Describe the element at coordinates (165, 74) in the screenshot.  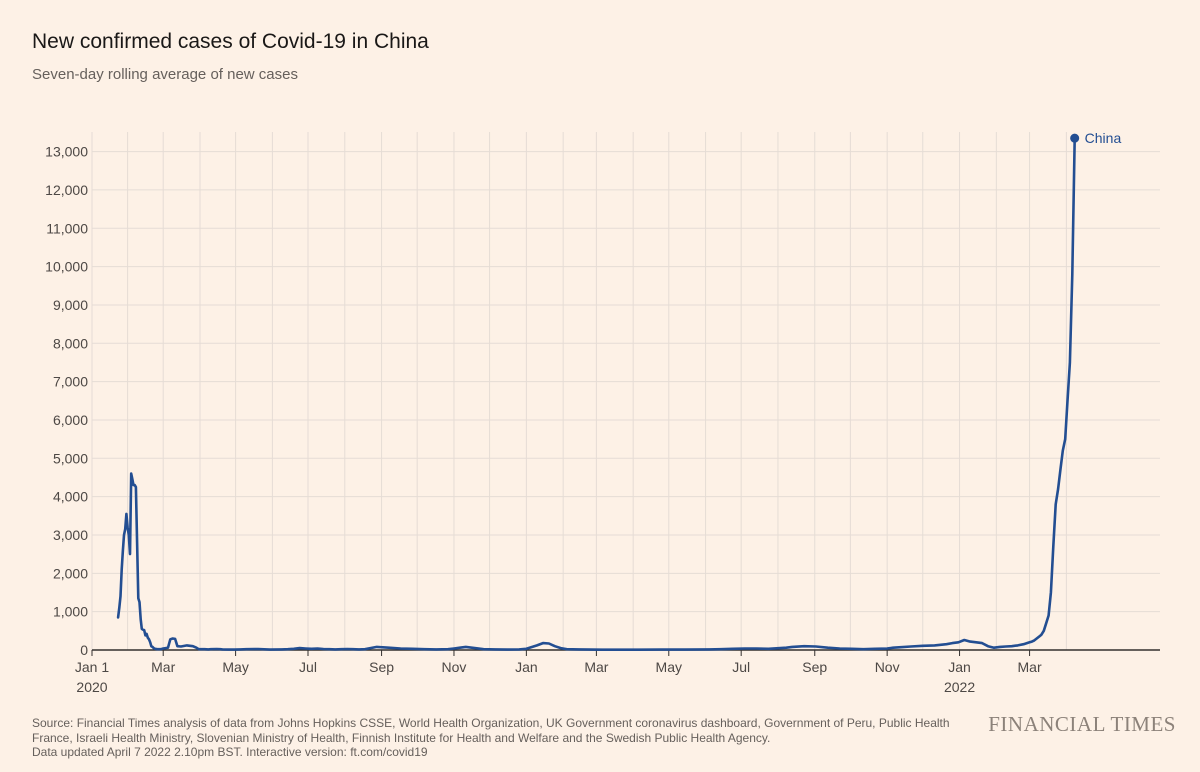
I see `chart-subtitle: Seven-day rolling average of new cases` at that location.